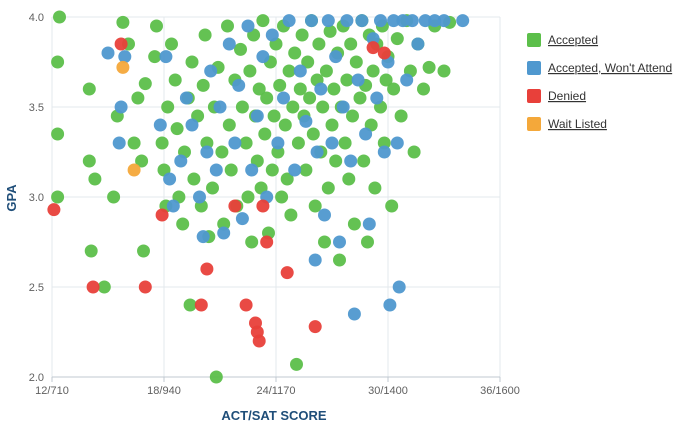 This screenshot has height=431, width=680. Describe the element at coordinates (534, 40) in the screenshot. I see `legend-swatch-accepted` at that location.